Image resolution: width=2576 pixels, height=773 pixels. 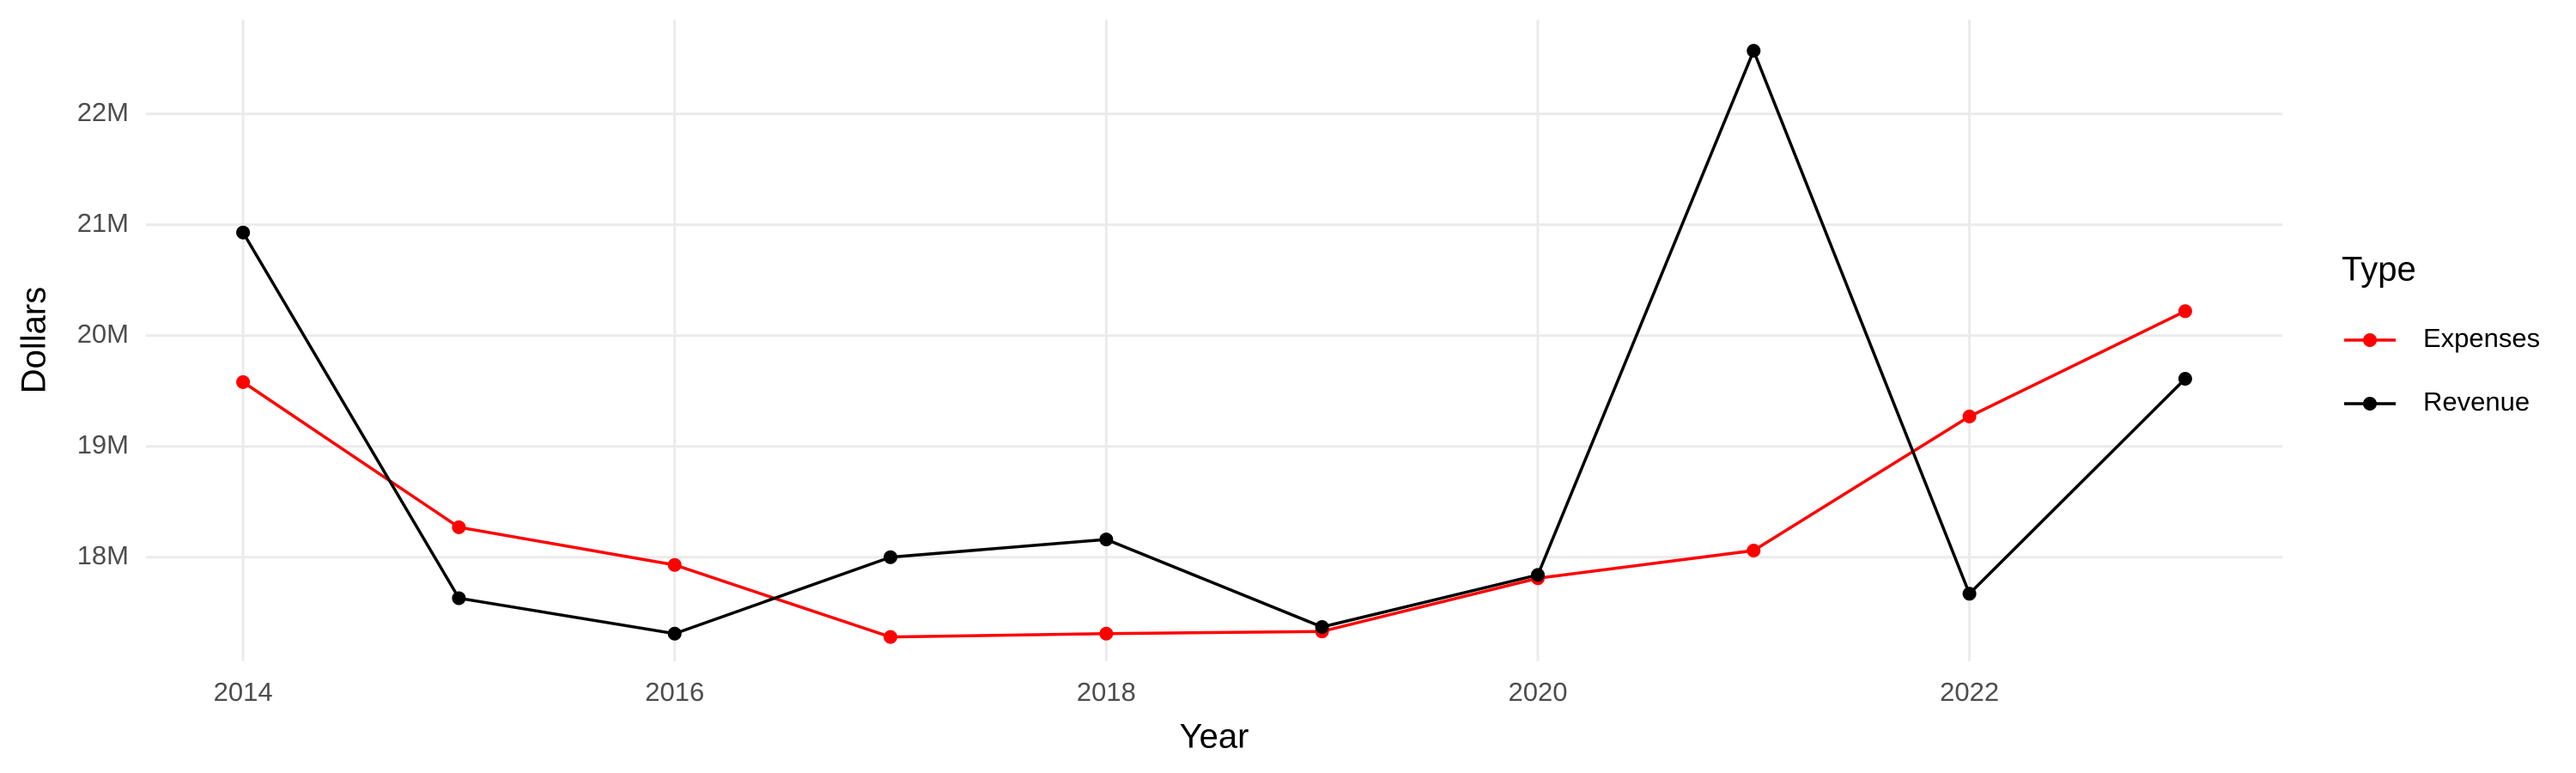 I want to click on x-tick-label: 2022, so click(x=1969, y=692).